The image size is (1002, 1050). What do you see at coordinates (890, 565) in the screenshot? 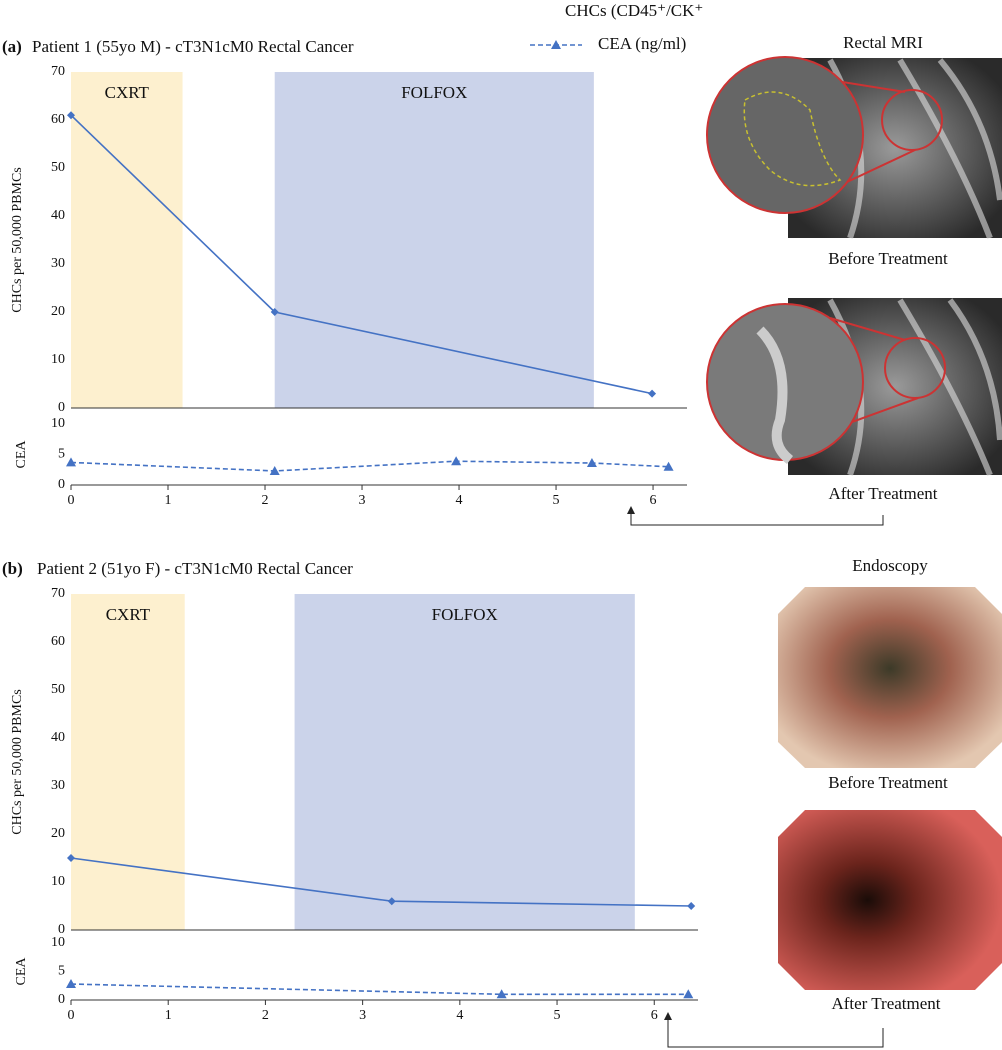
I see `image-title: Endoscopy` at bounding box center [890, 565].